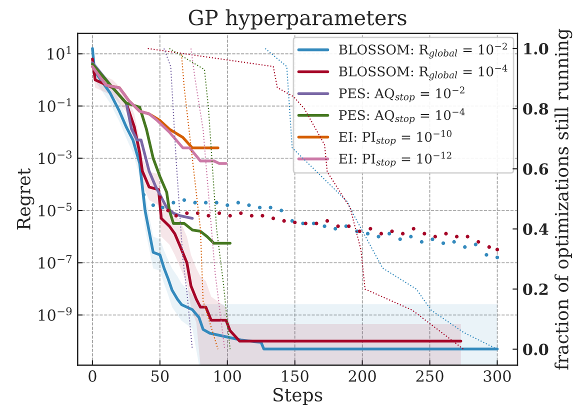 The height and width of the screenshot is (408, 575). What do you see at coordinates (423, 72) in the screenshot?
I see `legend-label: BLOSSOM: R$_{global}$ = 10$^{−4}$` at bounding box center [423, 72].